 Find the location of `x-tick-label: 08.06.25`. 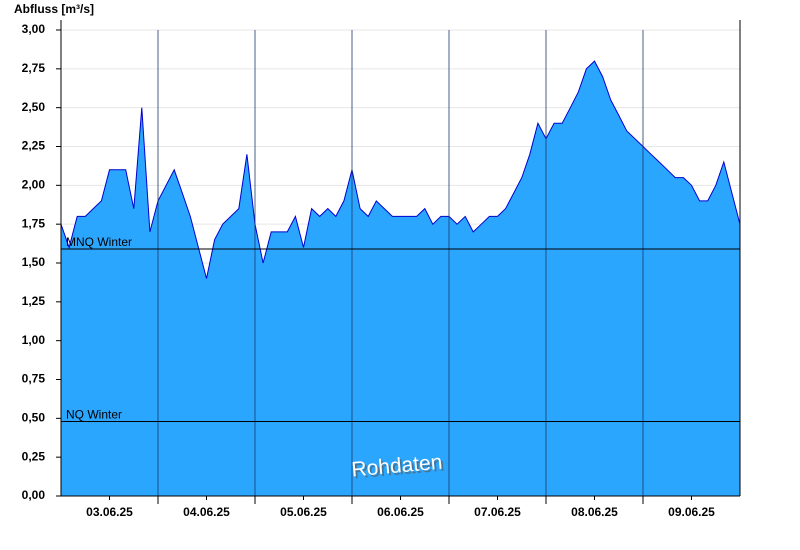

x-tick-label: 08.06.25 is located at coordinates (594, 512).